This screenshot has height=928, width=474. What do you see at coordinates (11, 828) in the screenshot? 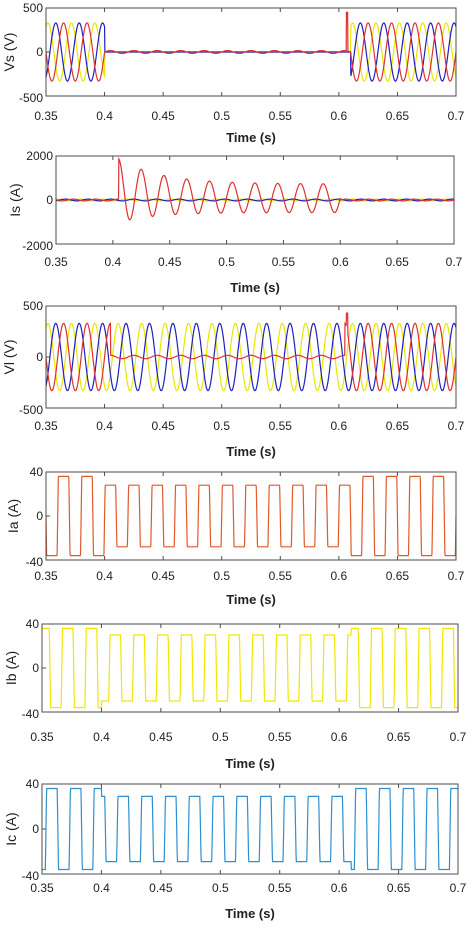
I see `y-axis-label: Ic (A)` at bounding box center [11, 828].